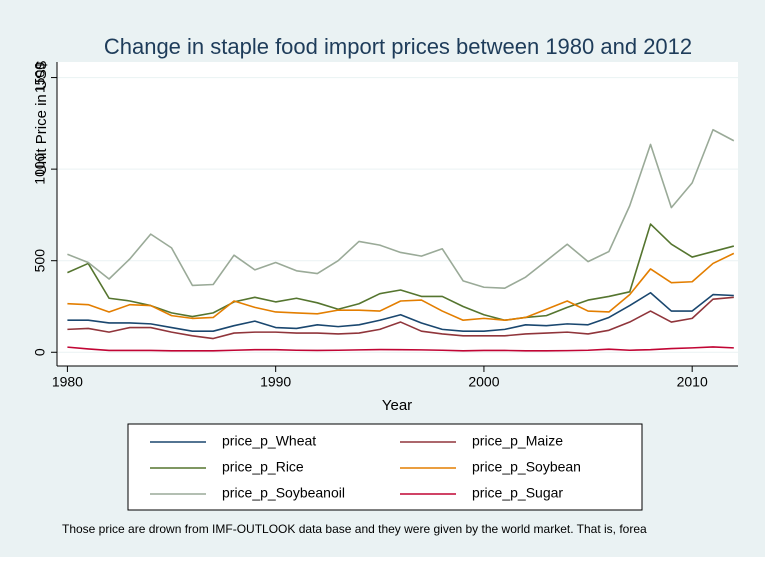 The image size is (765, 562). I want to click on legend-label: price_p_Wheat, so click(269, 441).